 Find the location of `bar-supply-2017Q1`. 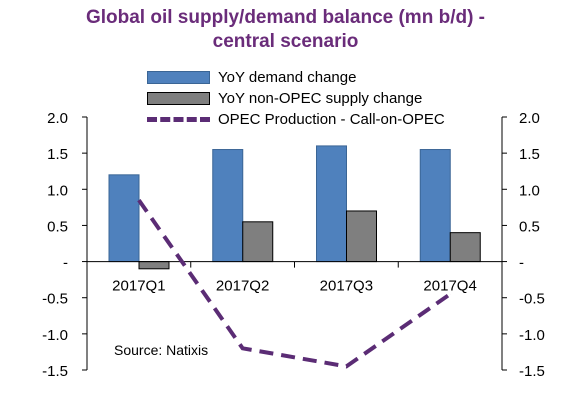

bar-supply-2017Q1 is located at coordinates (154, 265).